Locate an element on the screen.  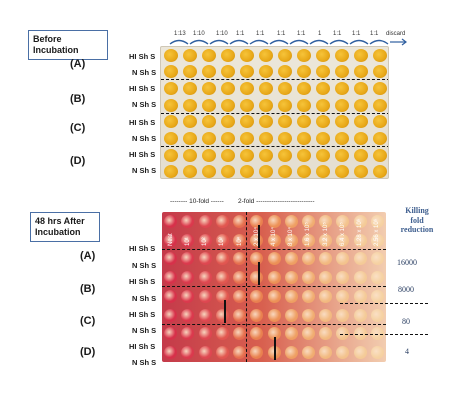
range-divider is located at coordinates (247, 287).